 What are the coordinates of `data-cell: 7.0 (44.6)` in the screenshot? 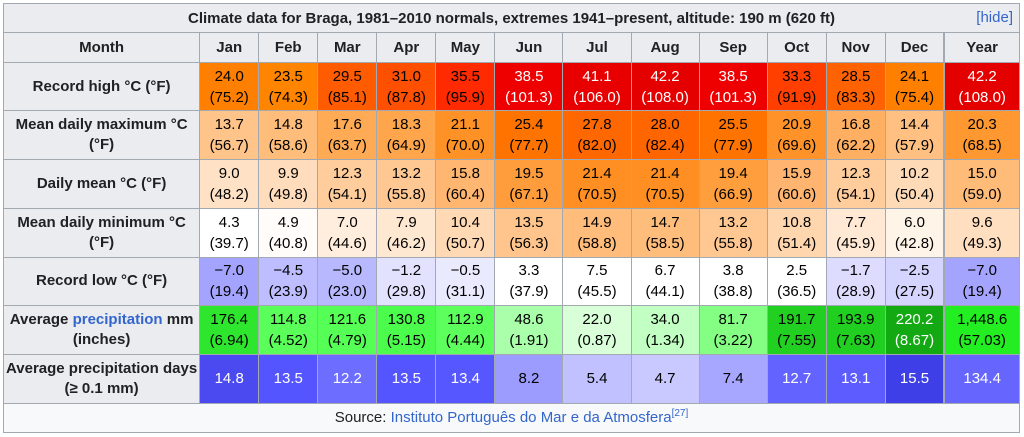 It's located at (347, 232).